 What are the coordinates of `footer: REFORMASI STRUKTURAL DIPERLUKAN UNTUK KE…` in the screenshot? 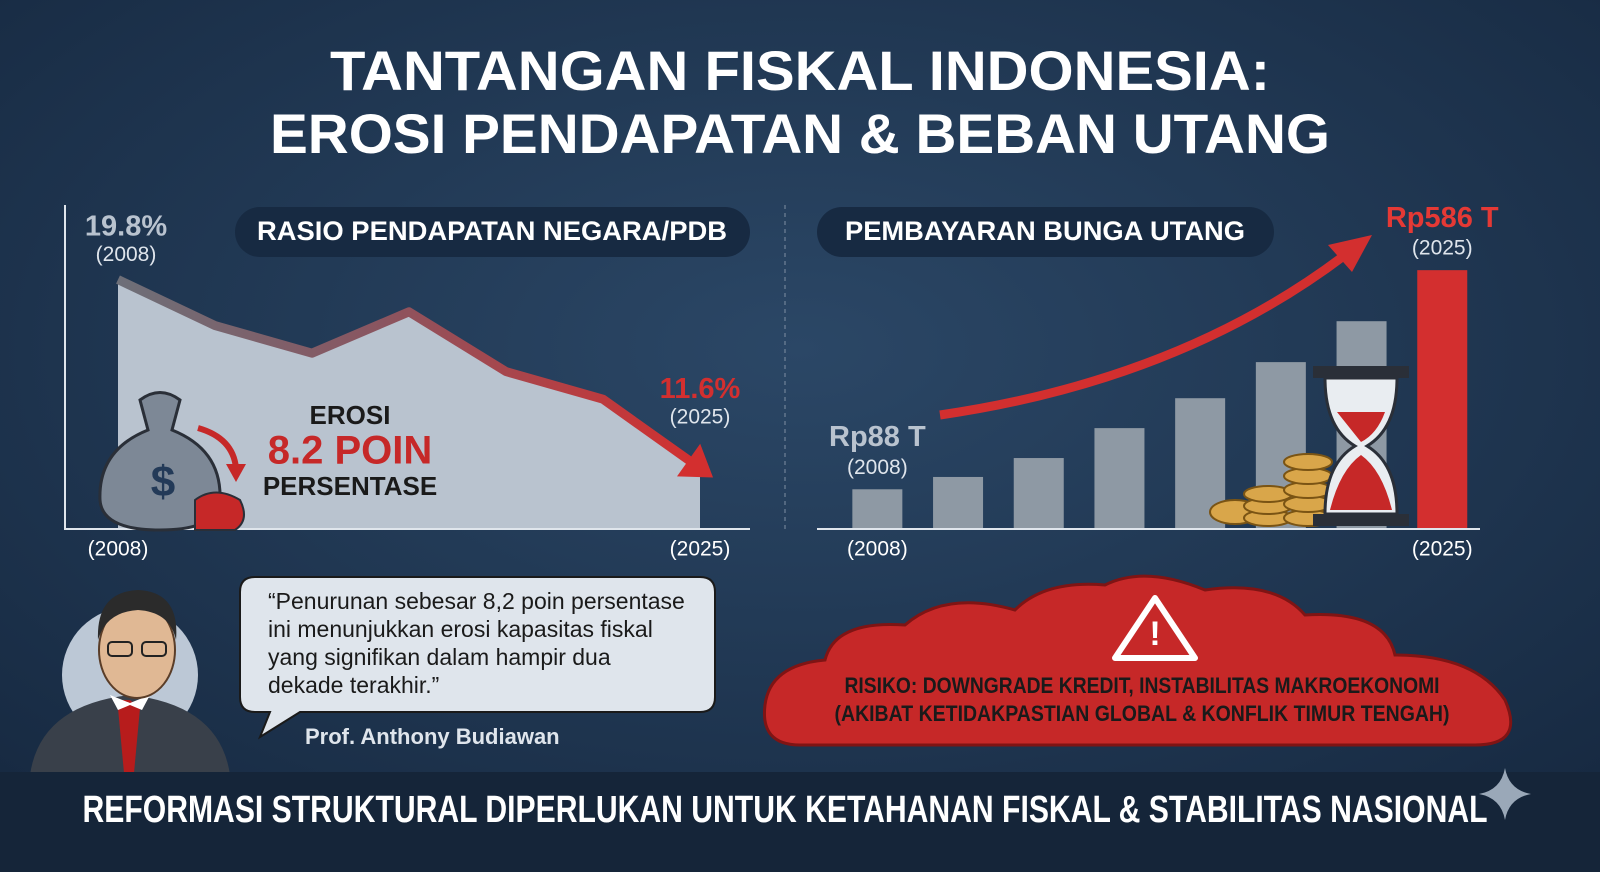 It's located at (785, 810).